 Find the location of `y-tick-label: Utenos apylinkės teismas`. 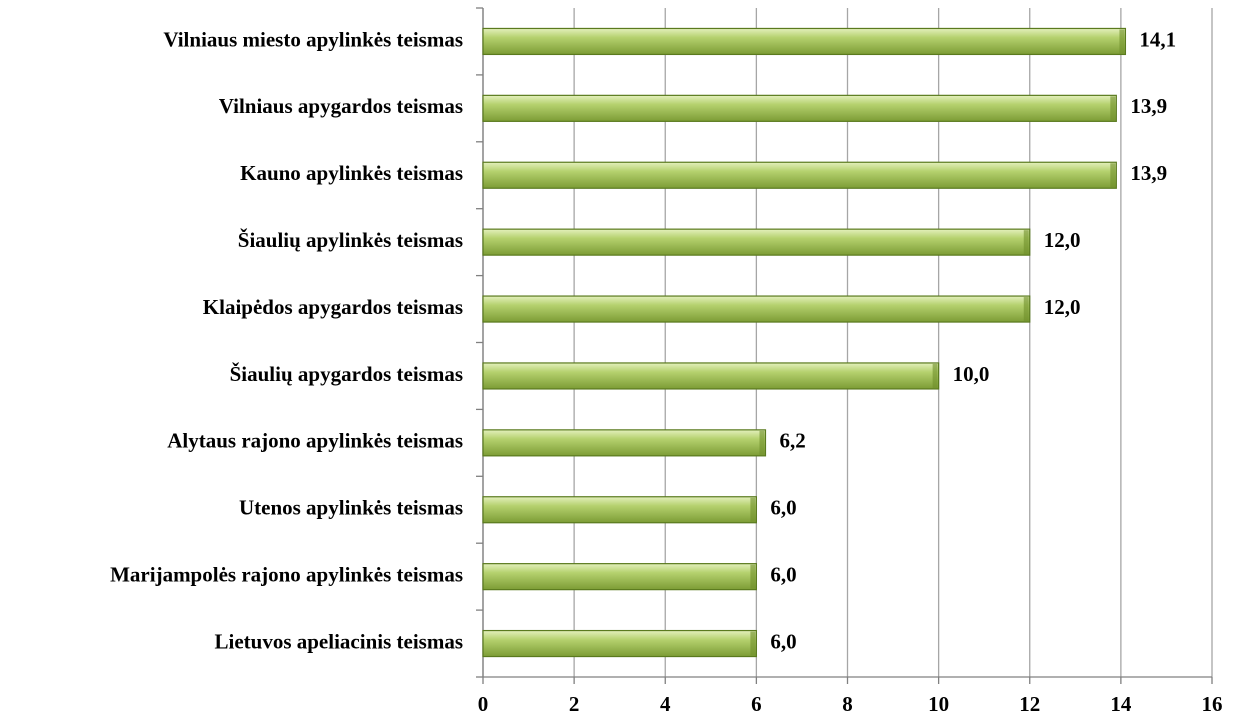

y-tick-label: Utenos apylinkės teismas is located at coordinates (351, 508).